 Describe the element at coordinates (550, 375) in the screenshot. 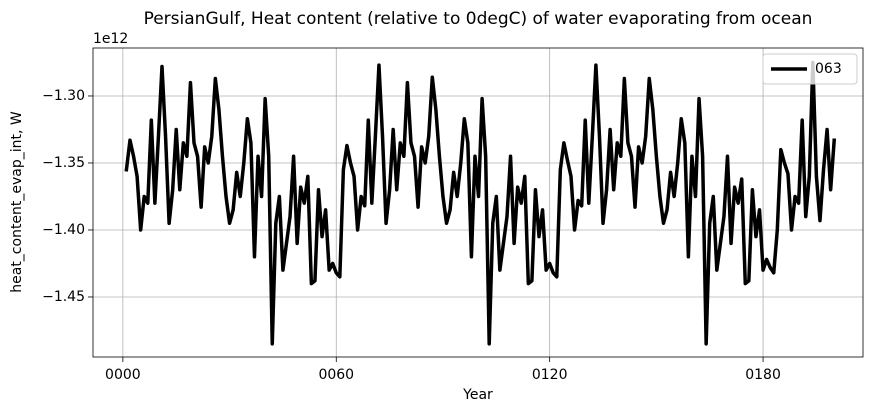

I see `x-tick-label: 0120` at that location.